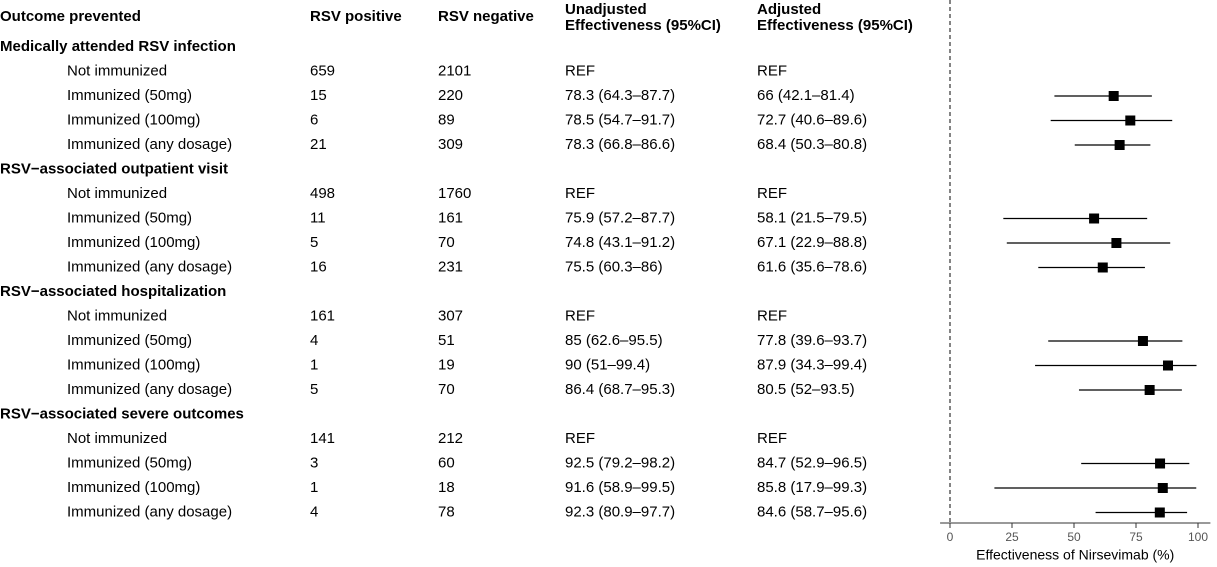 This screenshot has height=567, width=1217. Describe the element at coordinates (318, 95) in the screenshot. I see `cell: 15` at that location.